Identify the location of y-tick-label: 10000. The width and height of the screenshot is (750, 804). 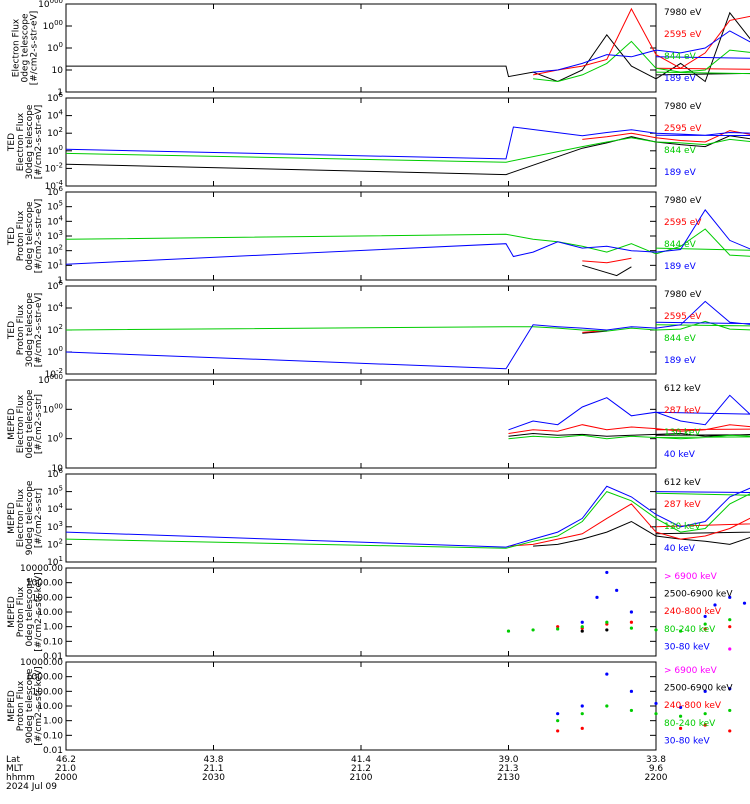
(50, 379).